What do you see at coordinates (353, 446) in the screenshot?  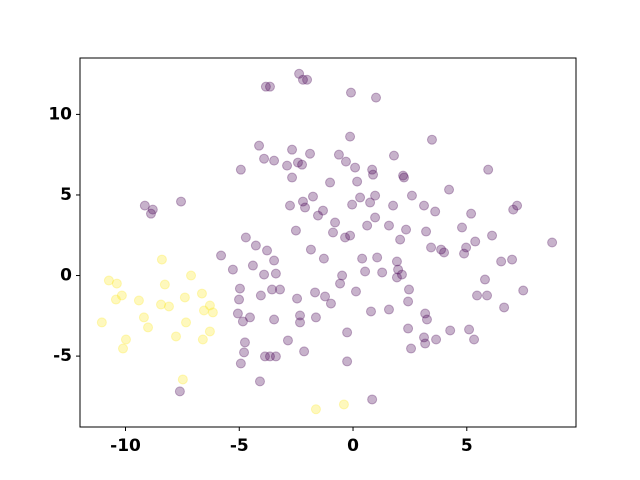 I see `x-tick-label: 0` at bounding box center [353, 446].